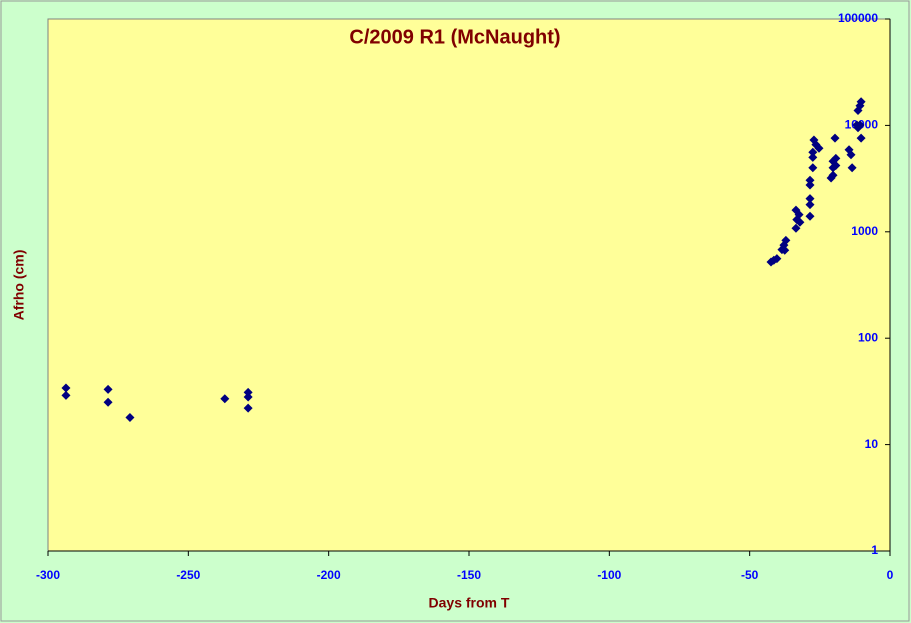 This screenshot has width=911, height=623. What do you see at coordinates (609, 575) in the screenshot?
I see `x-tick-label: -100` at bounding box center [609, 575].